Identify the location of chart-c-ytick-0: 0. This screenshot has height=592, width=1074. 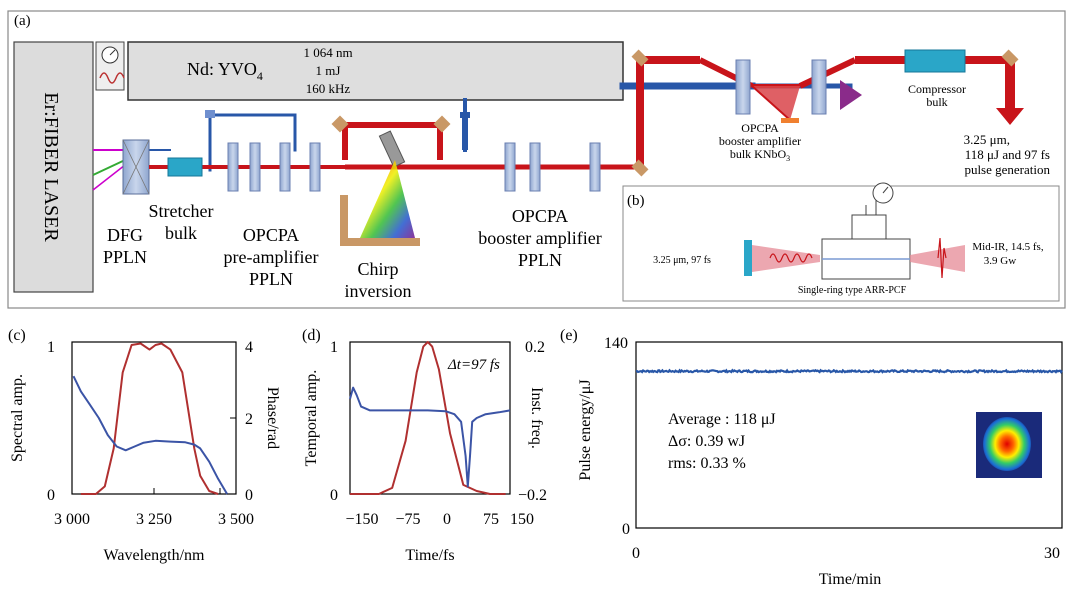
(51, 495).